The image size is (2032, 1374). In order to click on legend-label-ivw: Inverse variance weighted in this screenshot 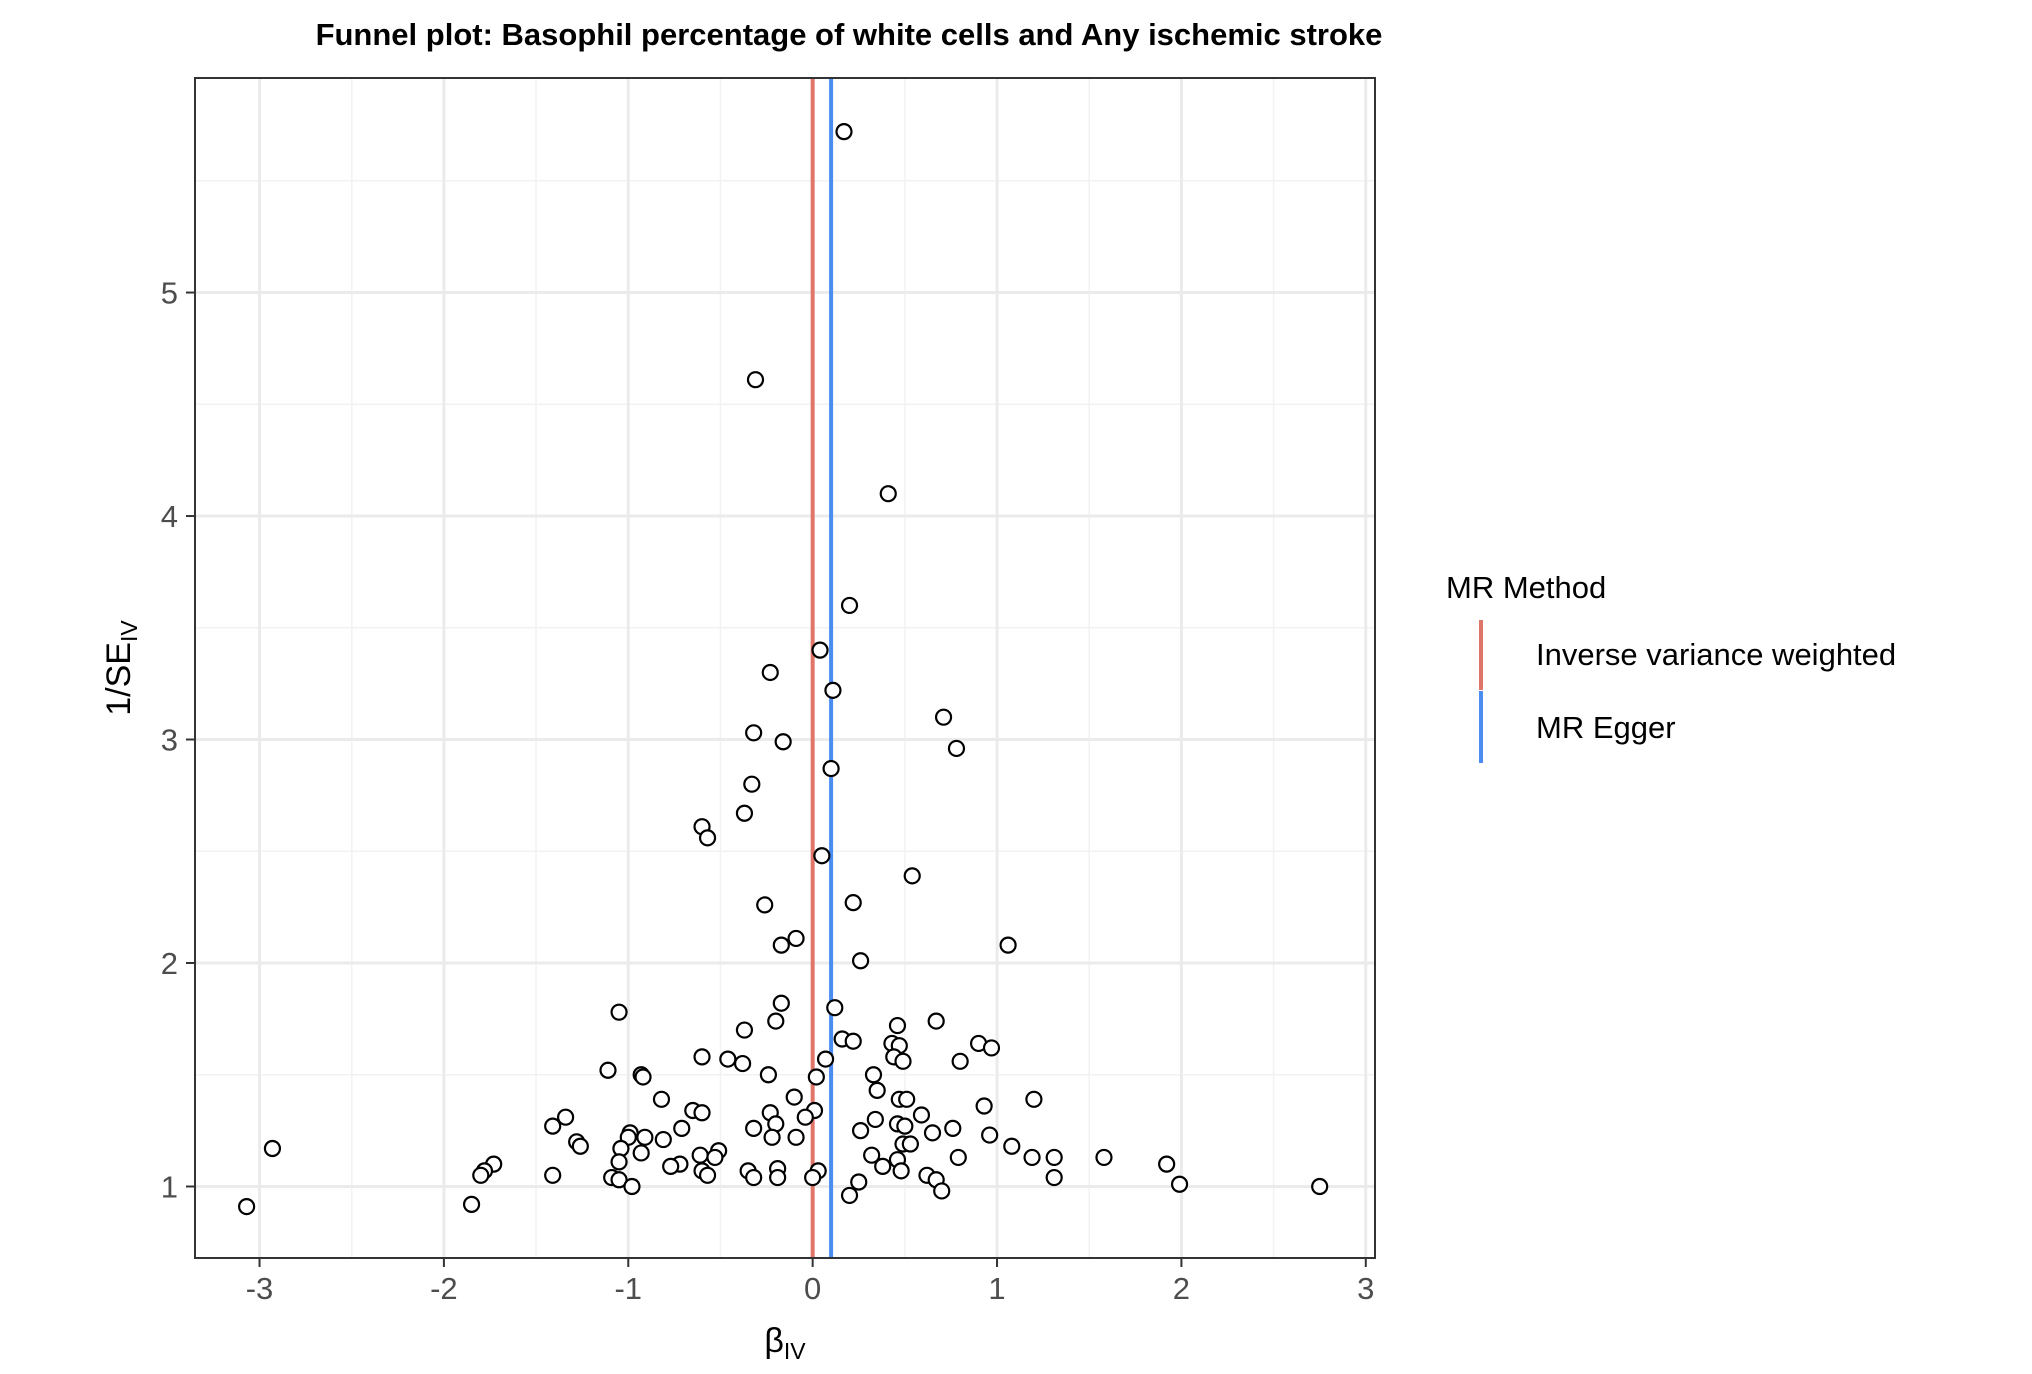, I will do `click(1716, 654)`.